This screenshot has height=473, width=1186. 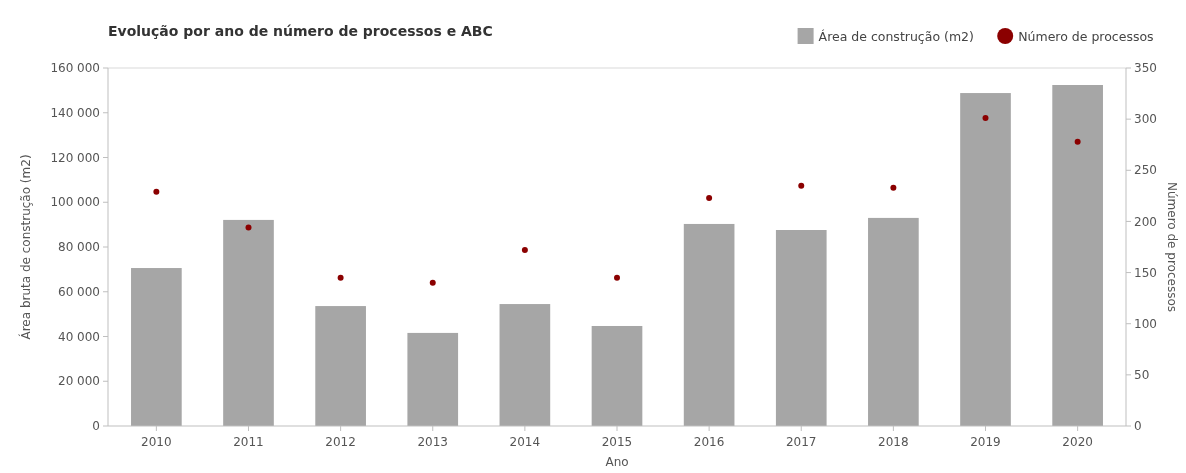 I want to click on x-tick-label: 2020, so click(x=1077, y=442).